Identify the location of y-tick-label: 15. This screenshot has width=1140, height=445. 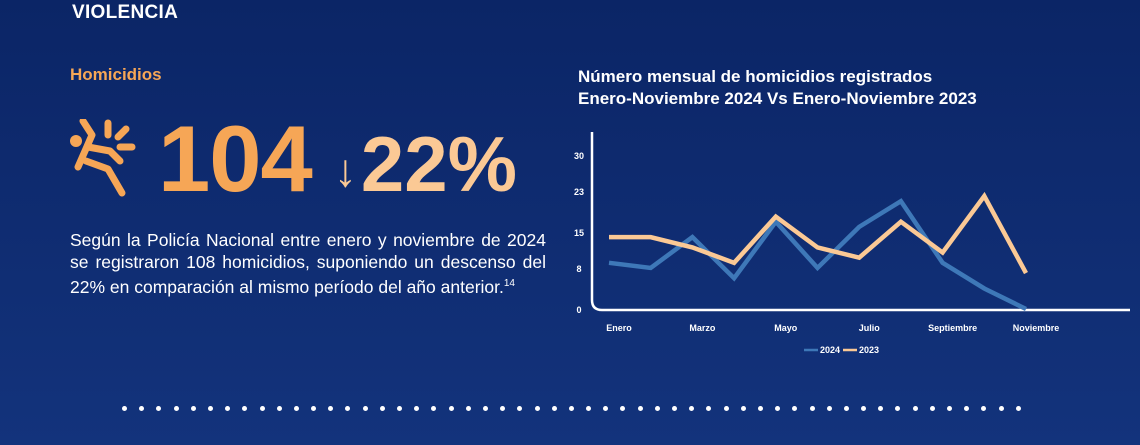
(579, 233).